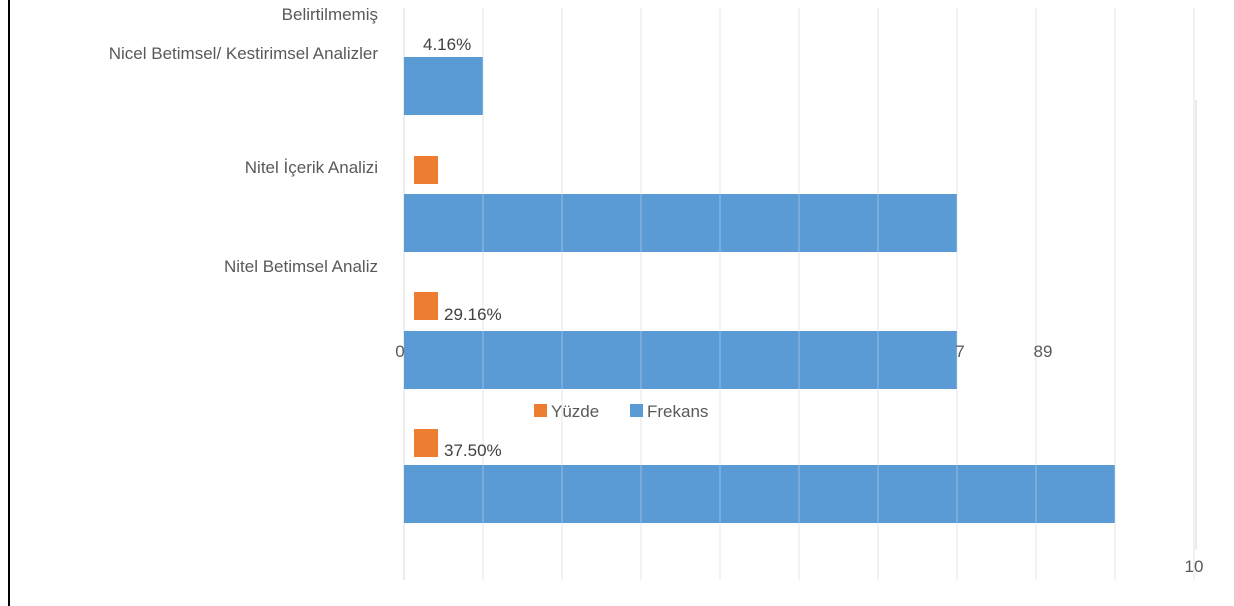  I want to click on data-label: 29.16%, so click(473, 314).